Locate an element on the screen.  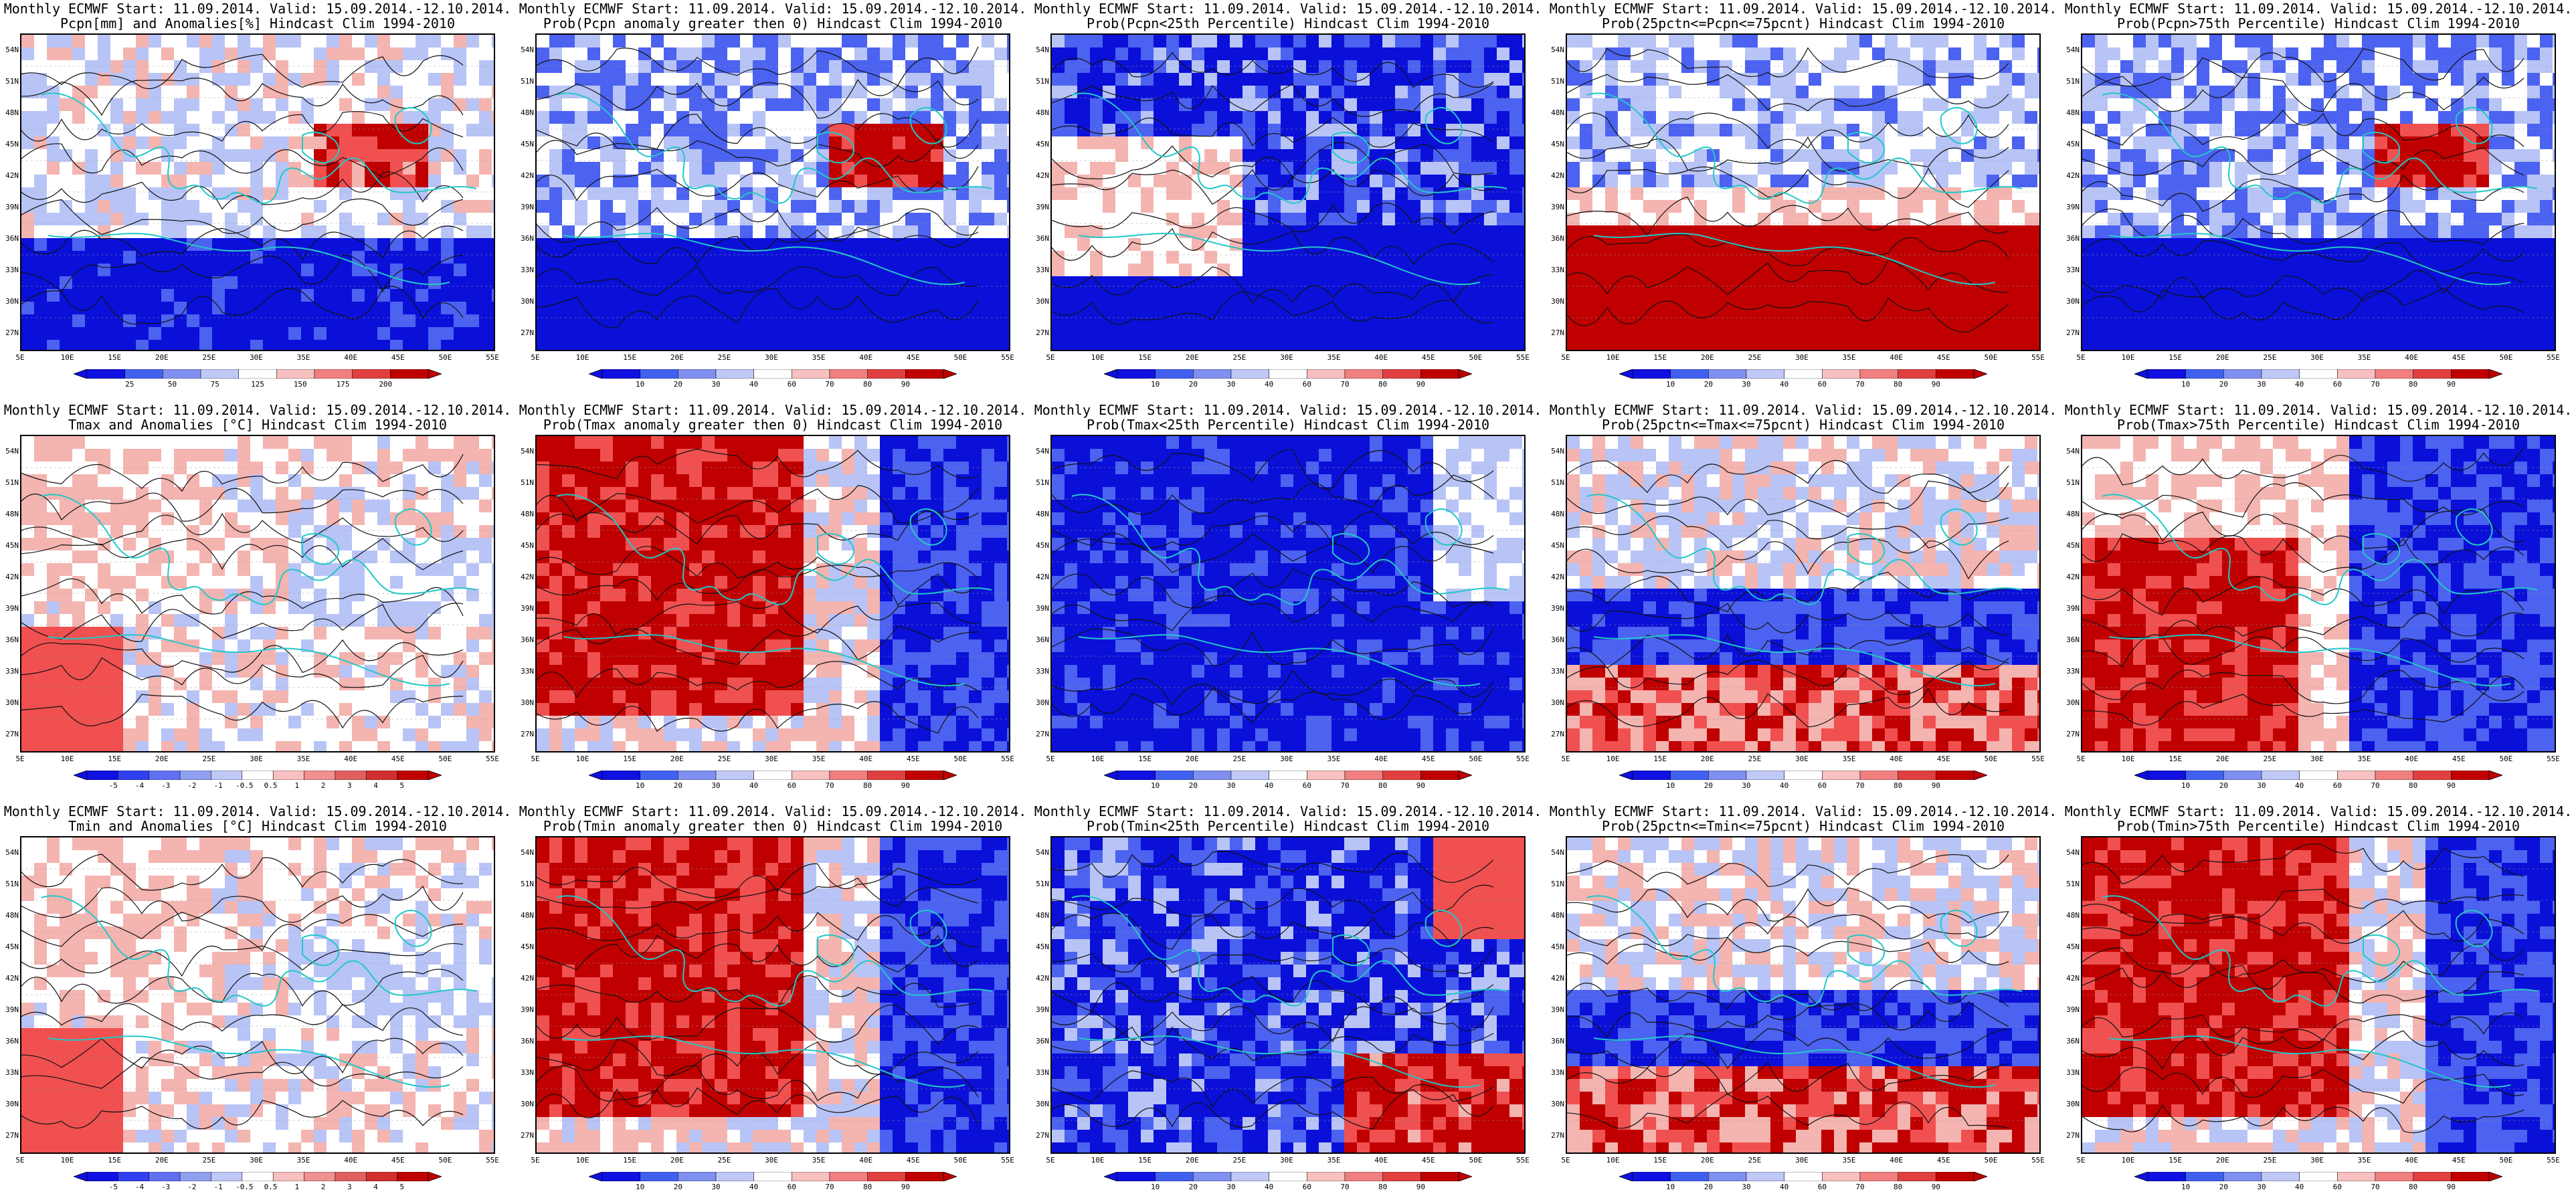
colorbar-swatch is located at coordinates (924, 374).